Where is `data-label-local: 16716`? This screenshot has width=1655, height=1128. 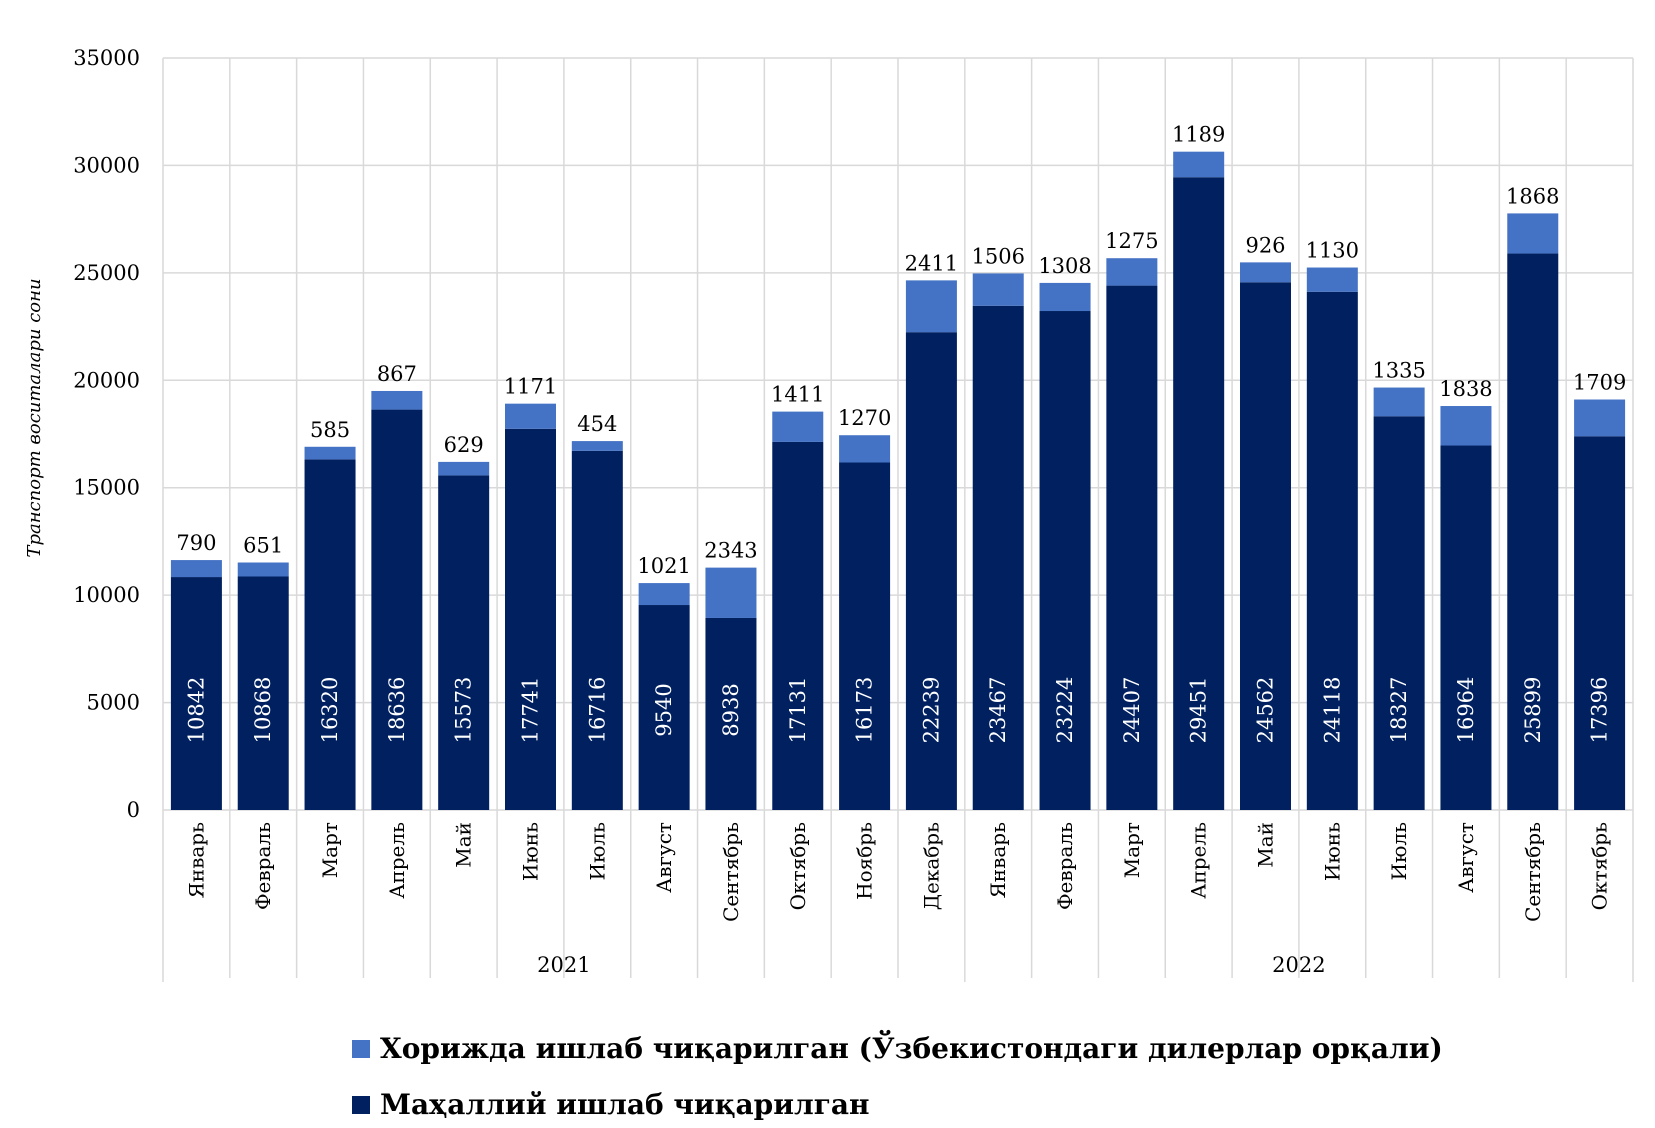
data-label-local: 16716 is located at coordinates (597, 710).